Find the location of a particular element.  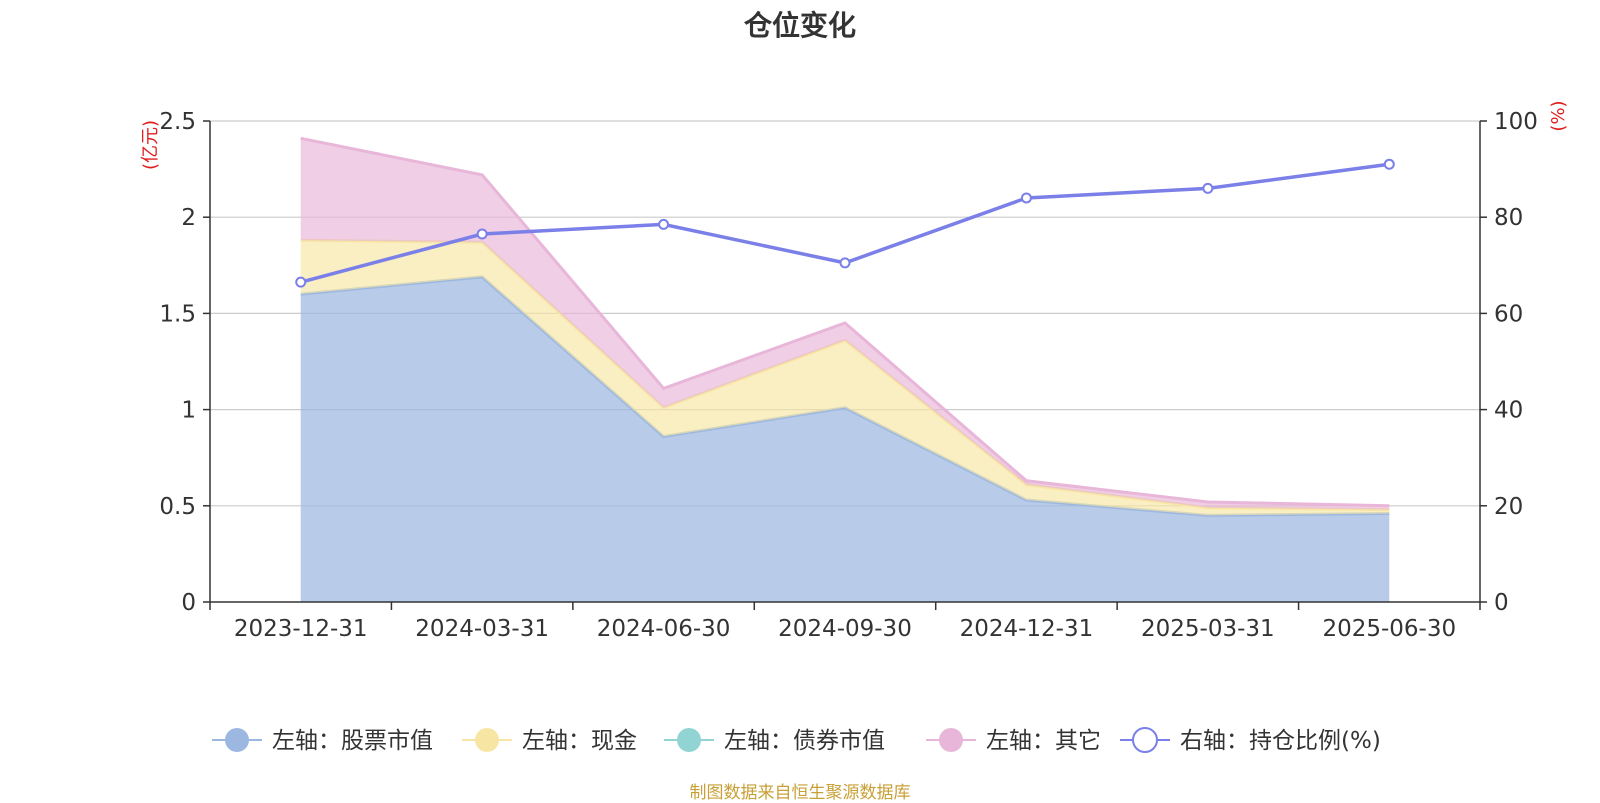

legend: 左轴：股票市值 左轴：现金 左轴：债券市值 左轴：其它 右轴：持仓比例(%) is located at coordinates (796, 740).